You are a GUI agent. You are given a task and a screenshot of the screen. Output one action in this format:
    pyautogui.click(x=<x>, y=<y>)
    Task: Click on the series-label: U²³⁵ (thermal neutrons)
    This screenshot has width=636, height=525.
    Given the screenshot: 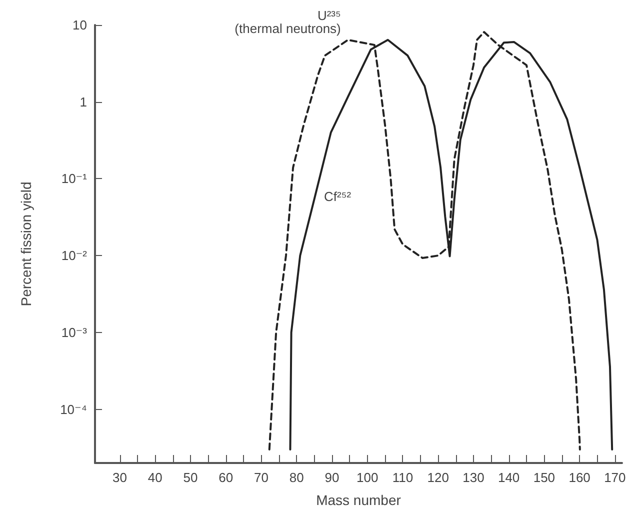 What is the action you would take?
    pyautogui.click(x=287, y=22)
    